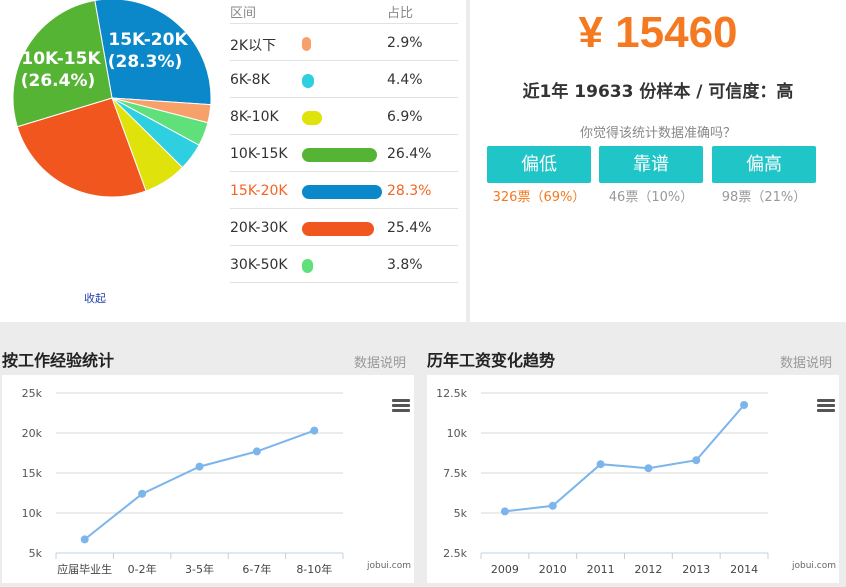  I want to click on pie-label-10k-15k-pct: (26.4%), so click(58, 81).